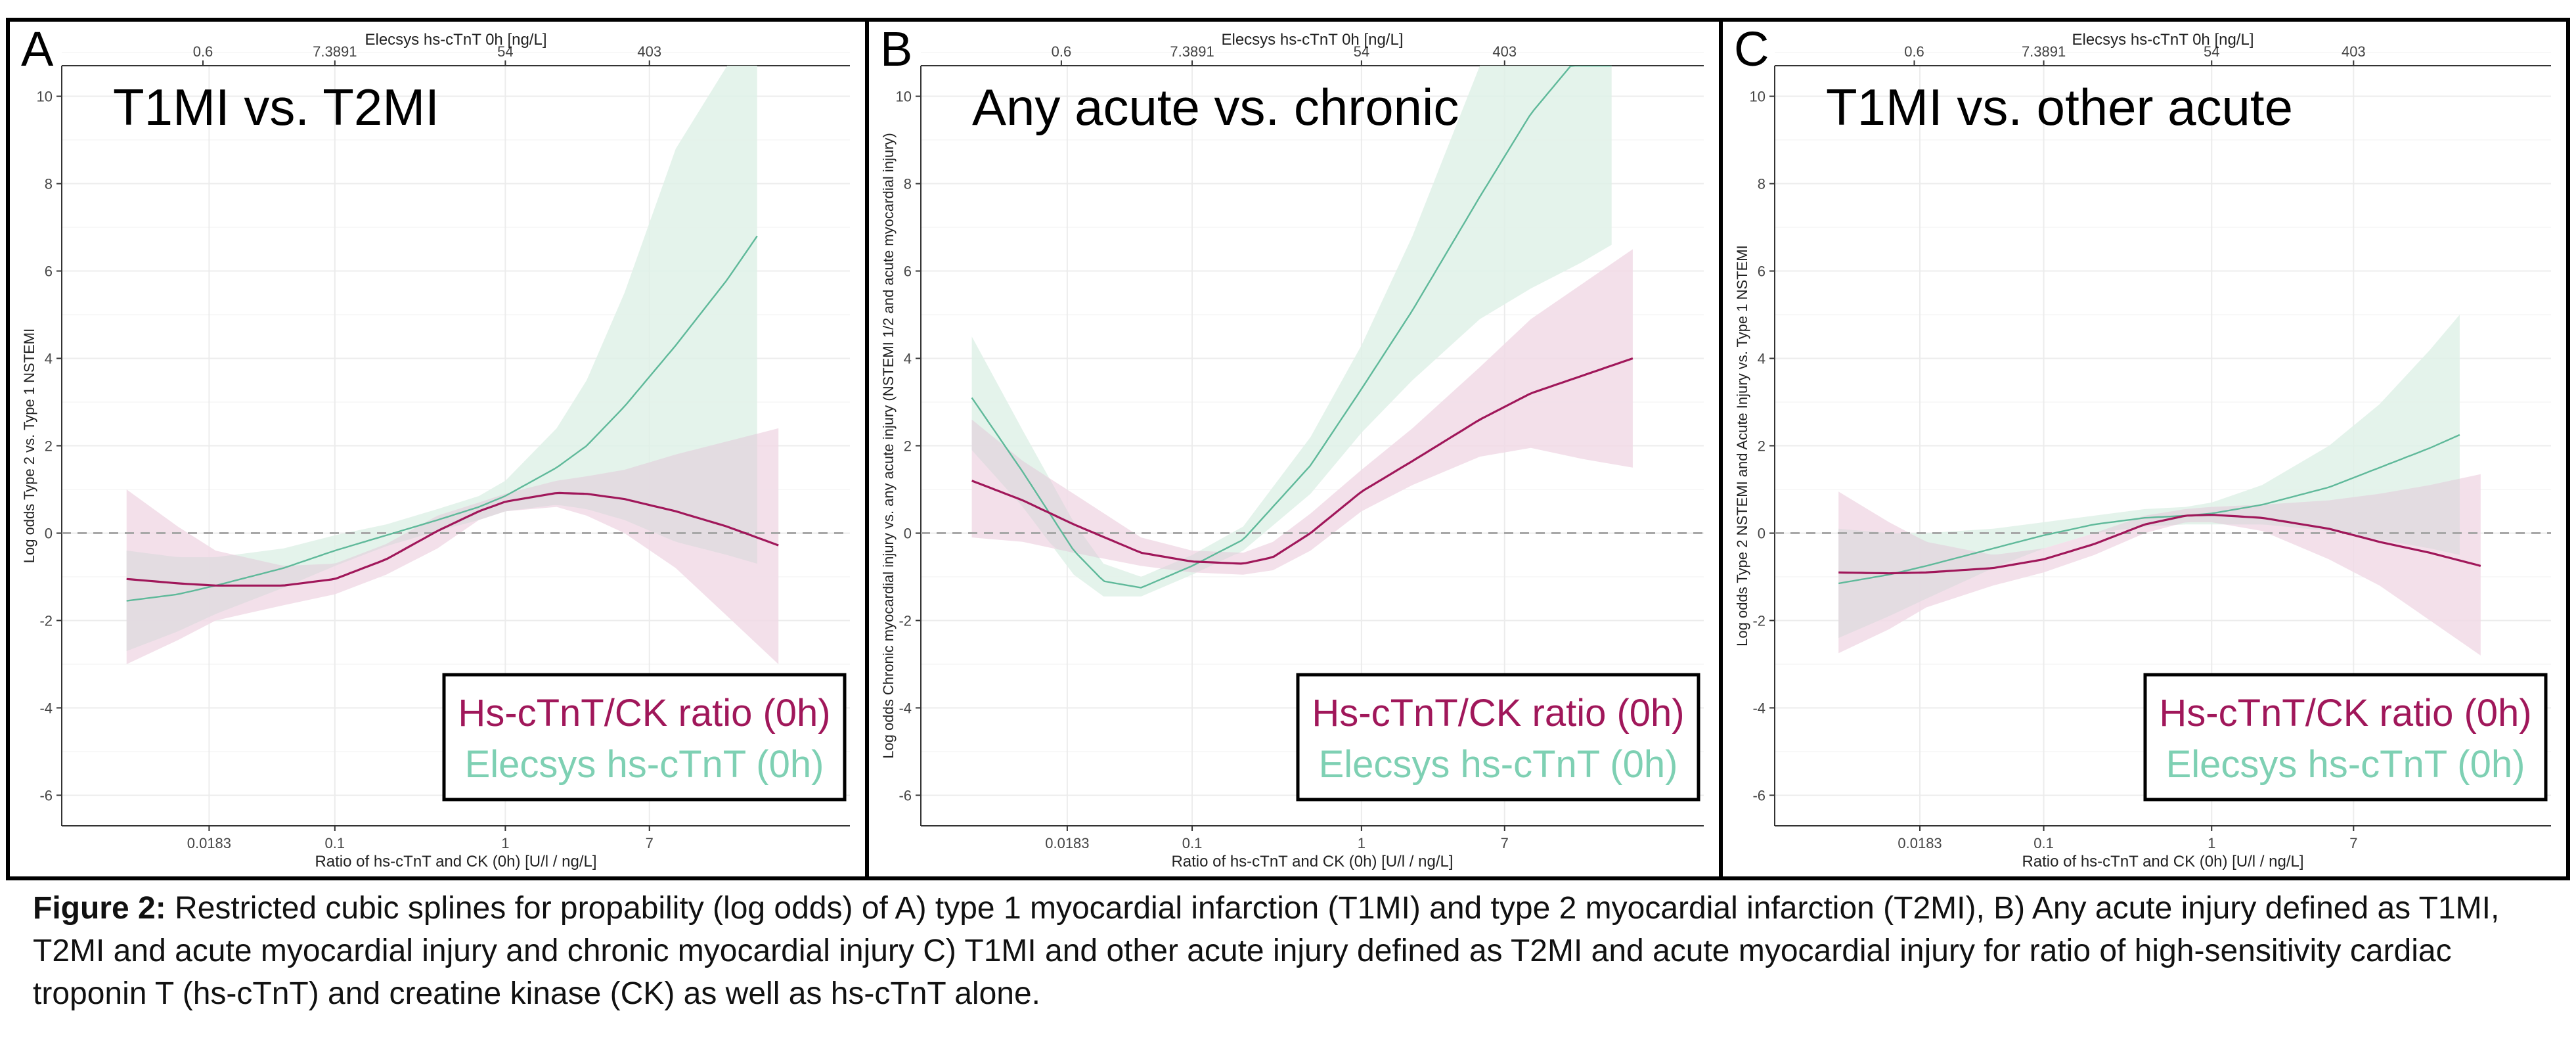  I want to click on confidence-band-ratio, so click(1302, 412).